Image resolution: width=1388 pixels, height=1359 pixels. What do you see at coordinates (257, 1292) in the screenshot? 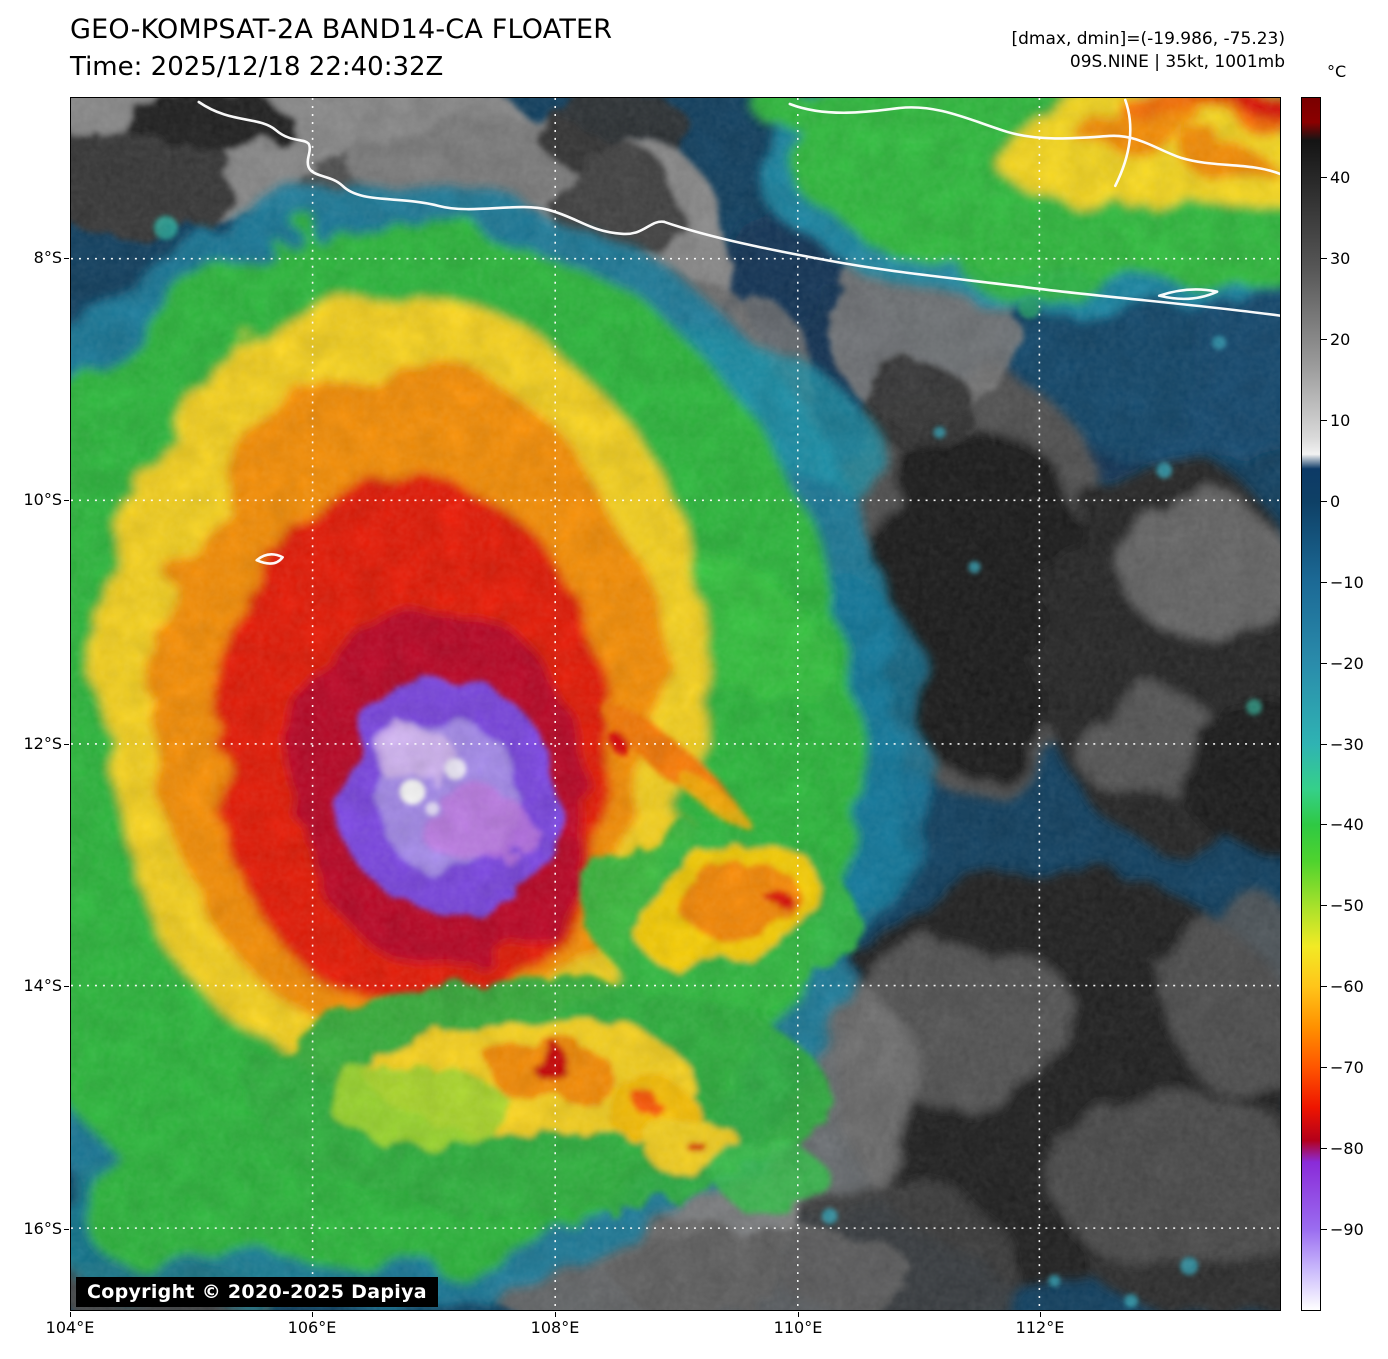
I see `copyright-label: Copyright © 2020-2025 Dapiya` at bounding box center [257, 1292].